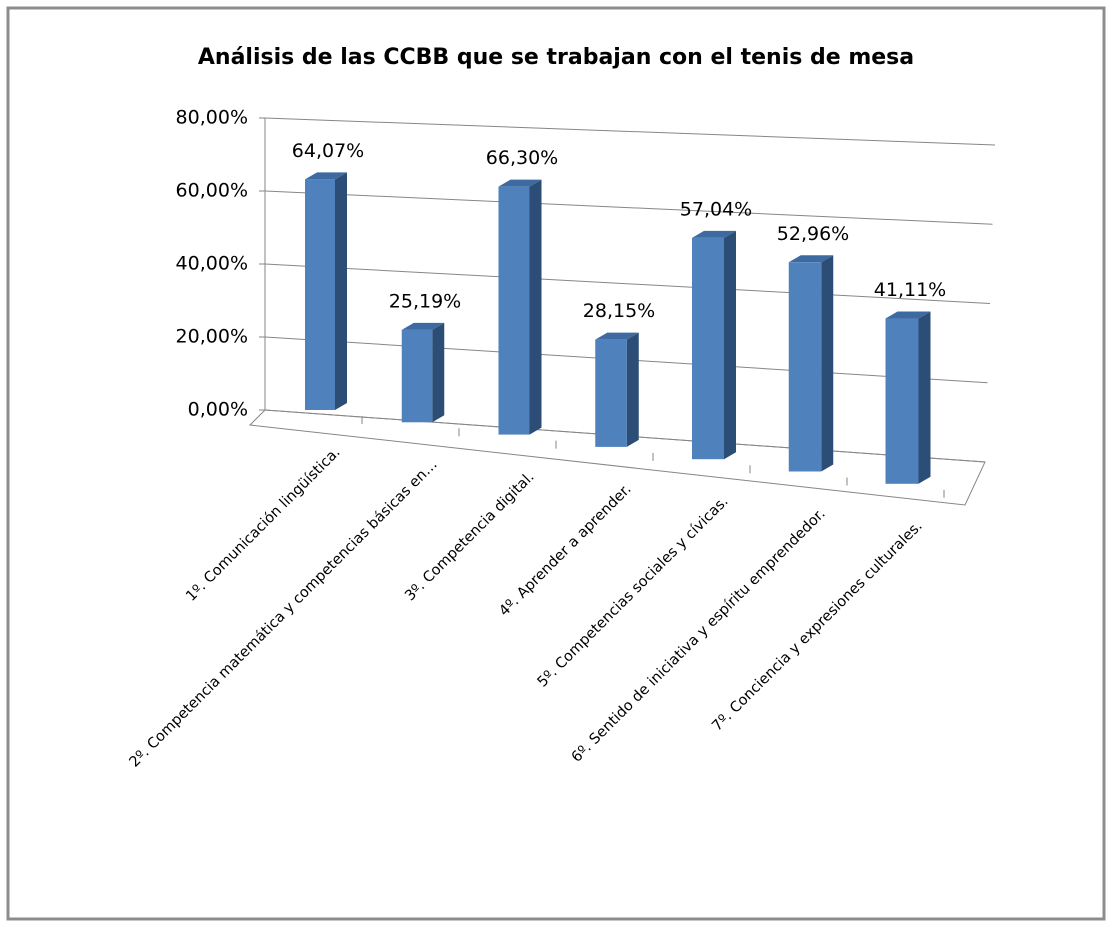 This screenshot has height=931, width=1112. Describe the element at coordinates (218, 410) in the screenshot. I see `y-tick-label: 0,00%` at that location.